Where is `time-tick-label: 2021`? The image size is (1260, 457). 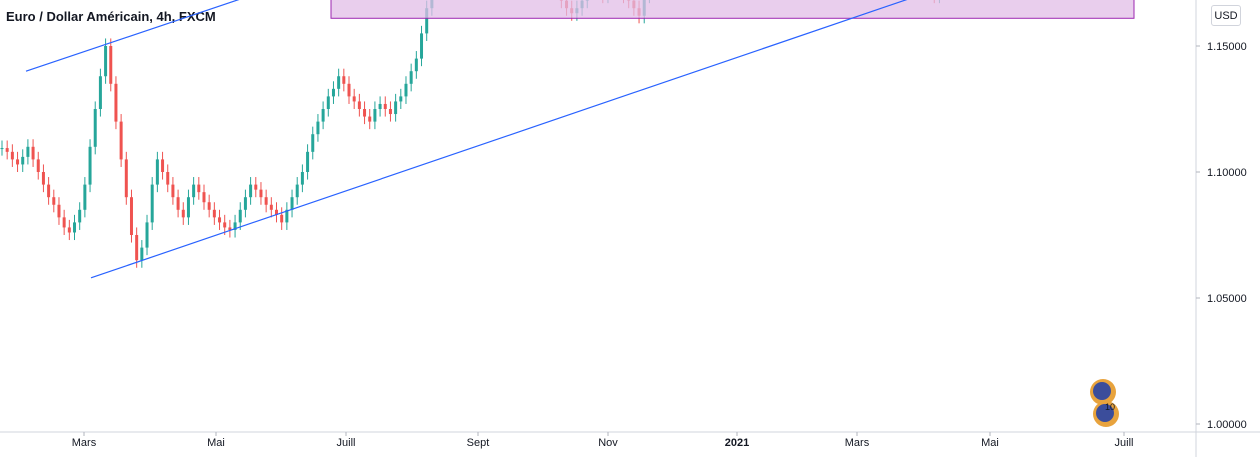
time-tick-label: 2021 is located at coordinates (737, 443).